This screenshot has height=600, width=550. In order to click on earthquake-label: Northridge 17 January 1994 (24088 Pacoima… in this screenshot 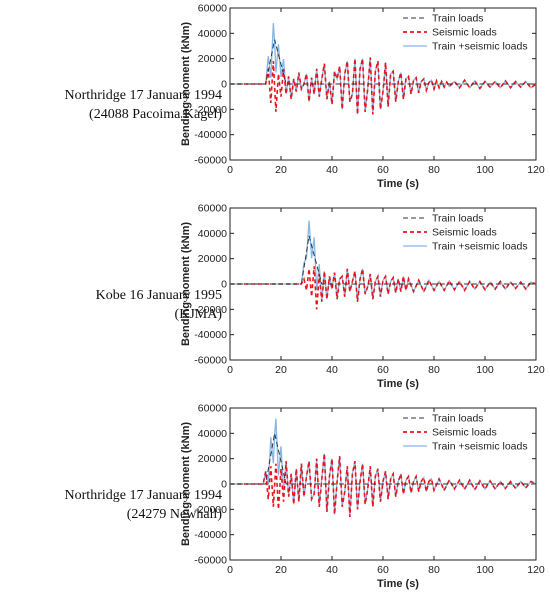, I will do `click(144, 105)`.